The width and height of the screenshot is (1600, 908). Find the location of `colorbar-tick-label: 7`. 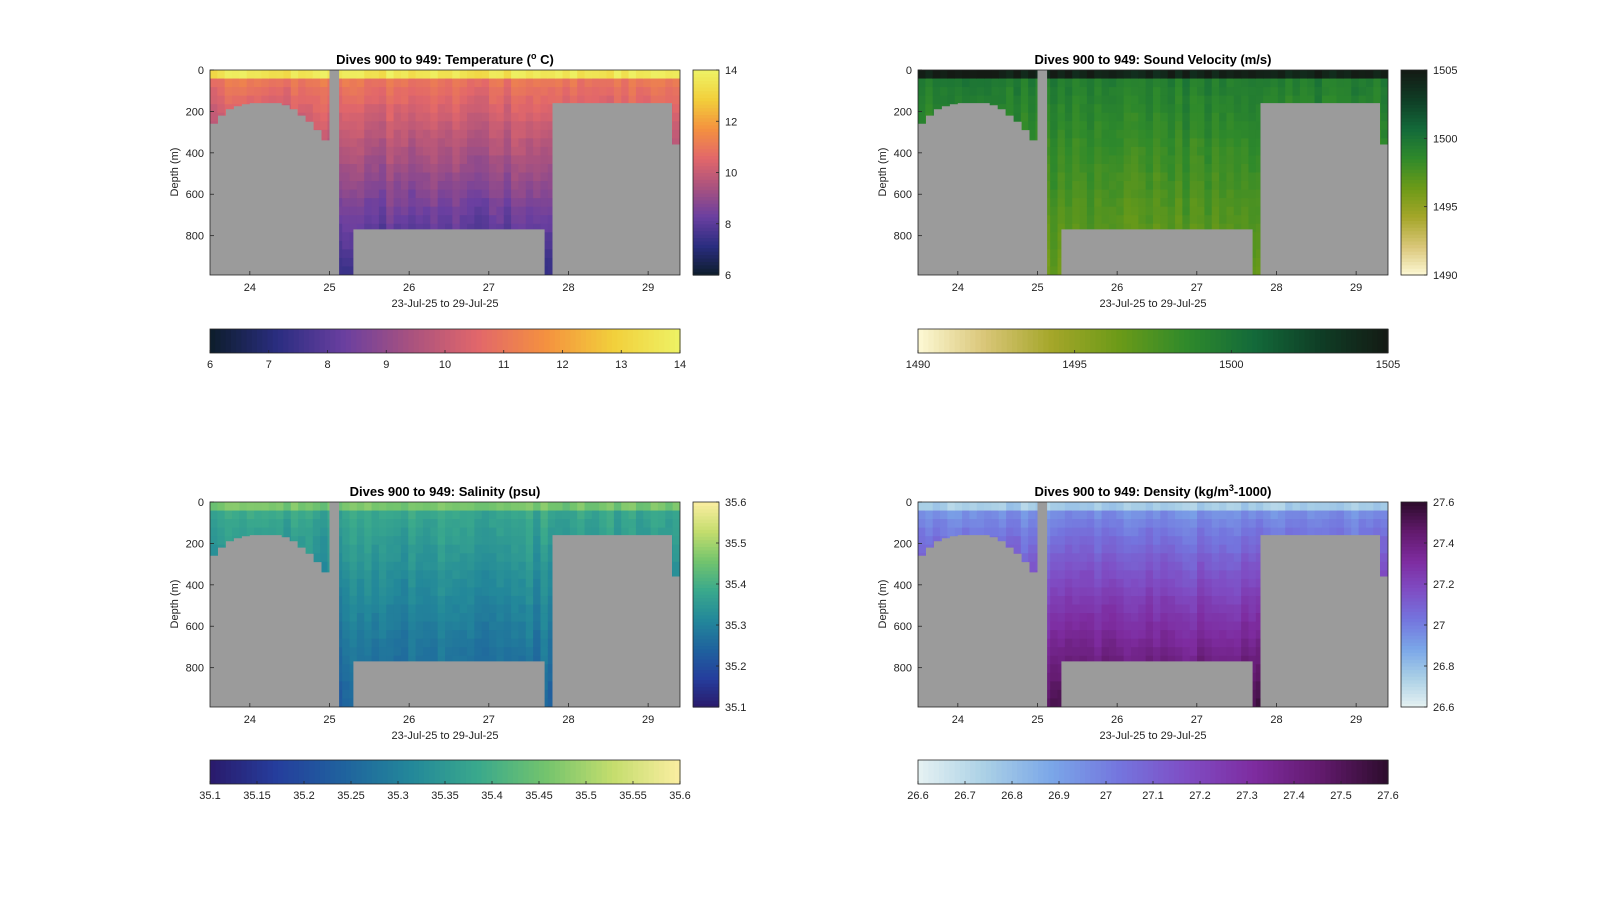

colorbar-tick-label: 7 is located at coordinates (269, 365).